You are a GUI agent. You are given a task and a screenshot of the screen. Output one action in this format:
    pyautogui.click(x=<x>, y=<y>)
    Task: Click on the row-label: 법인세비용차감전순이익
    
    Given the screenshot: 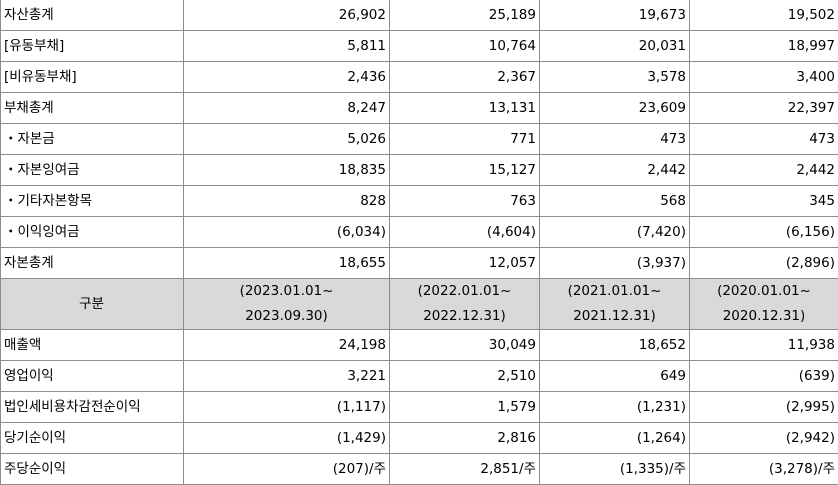 What is the action you would take?
    pyautogui.click(x=92, y=407)
    